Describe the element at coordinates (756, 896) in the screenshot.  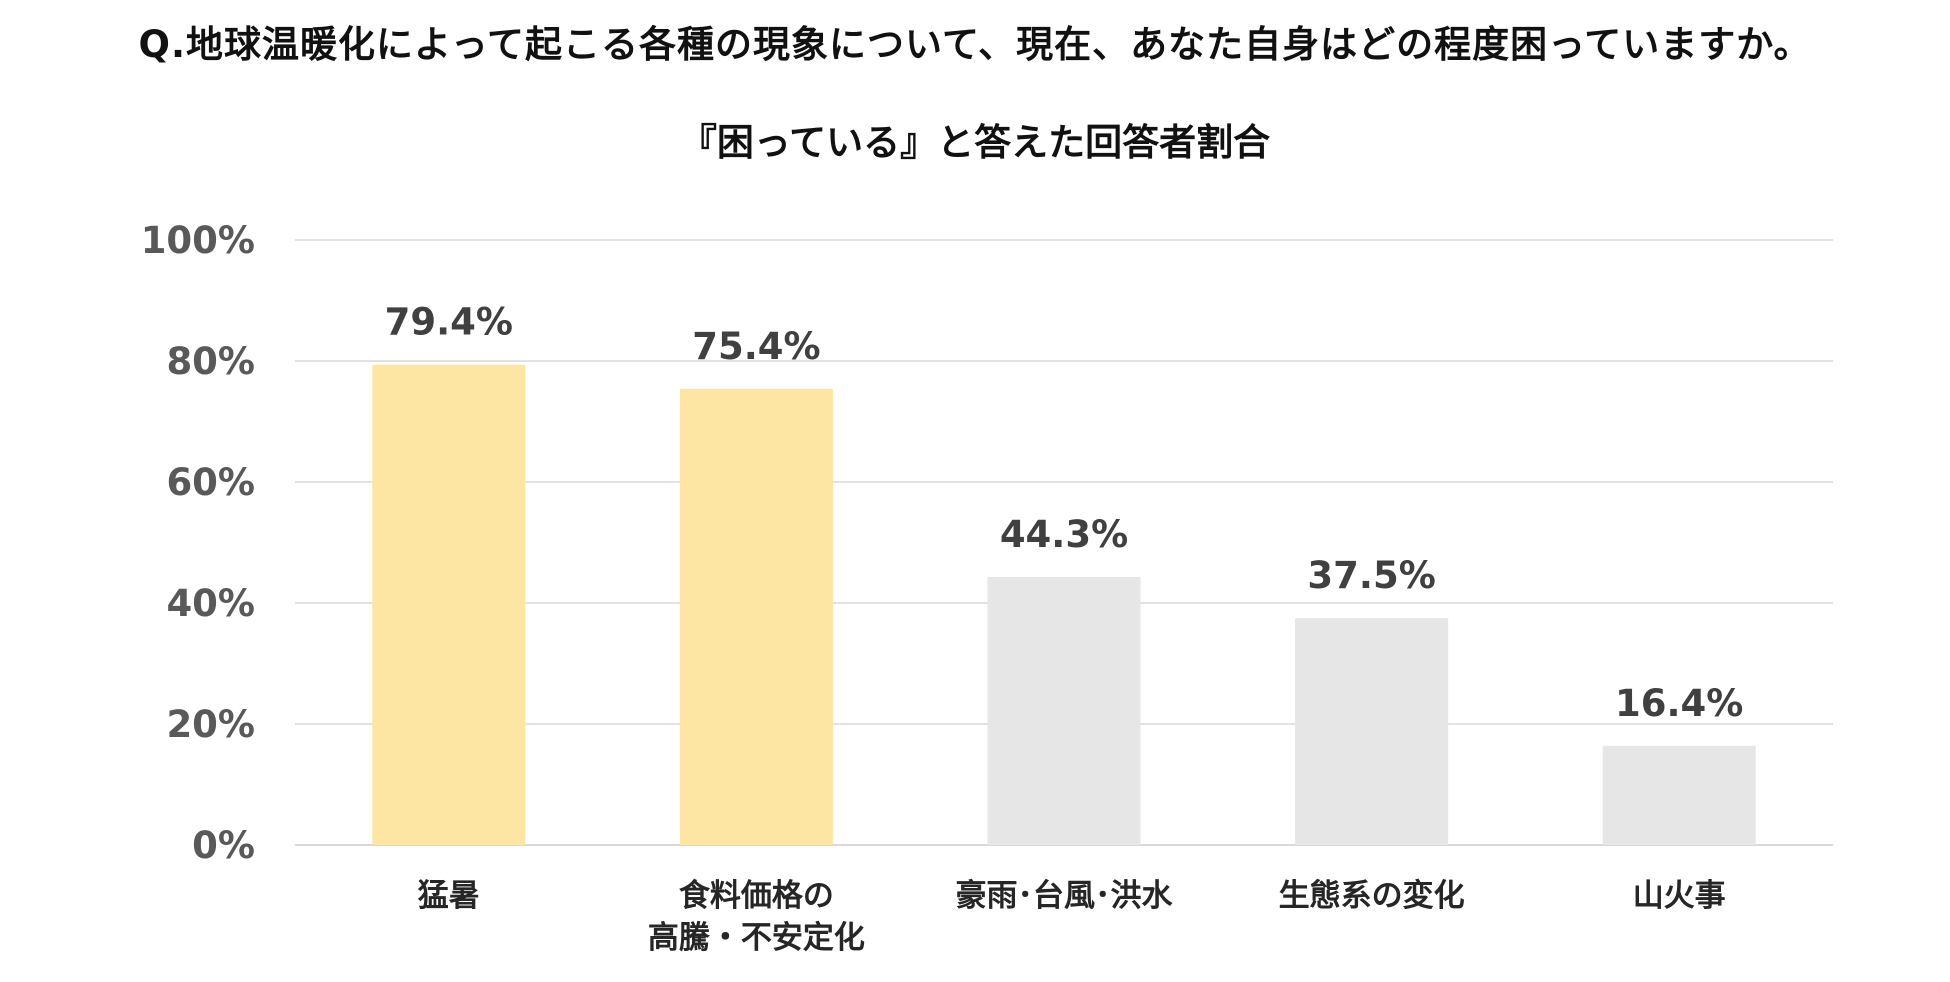
I see `category-label: 食料価格の` at that location.